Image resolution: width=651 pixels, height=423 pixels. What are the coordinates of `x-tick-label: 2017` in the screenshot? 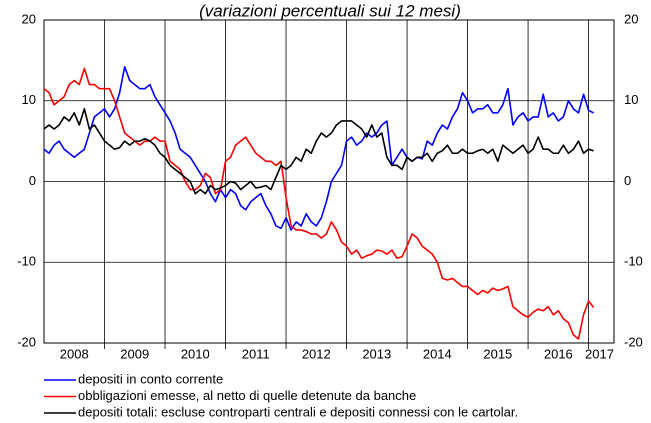 It's located at (599, 353).